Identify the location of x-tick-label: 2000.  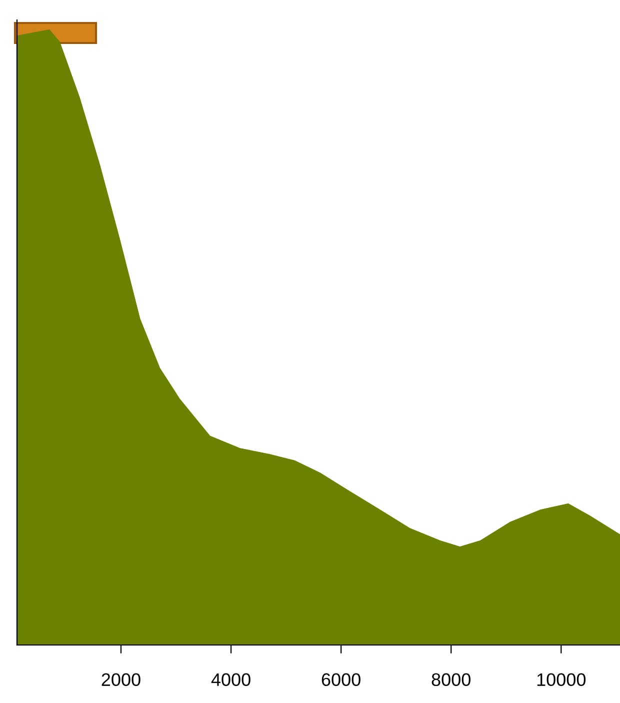
(121, 679).